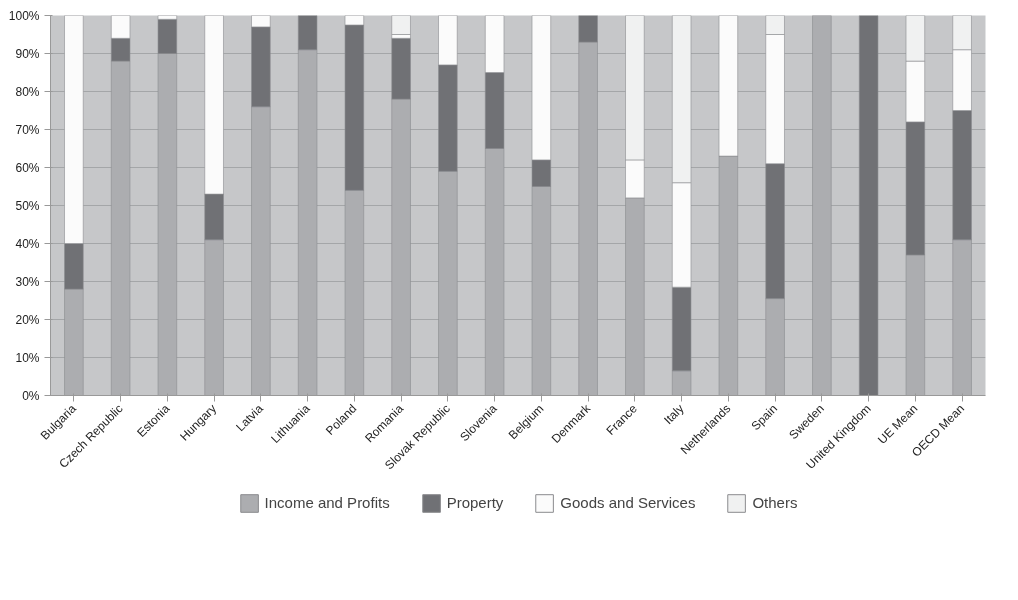 This screenshot has width=1018, height=600. Describe the element at coordinates (327, 502) in the screenshot. I see `legend-label: Income and Profits` at that location.